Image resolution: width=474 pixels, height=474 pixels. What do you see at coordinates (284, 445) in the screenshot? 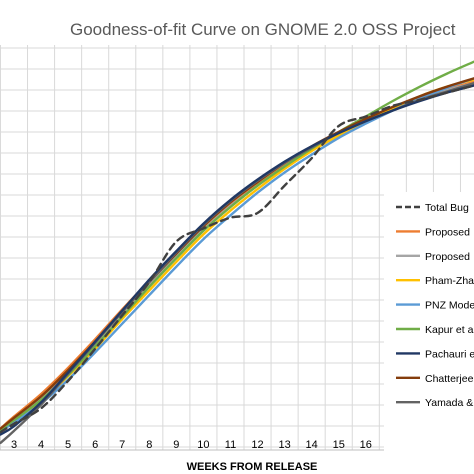
I see `x-tick-label: 13` at bounding box center [284, 445].